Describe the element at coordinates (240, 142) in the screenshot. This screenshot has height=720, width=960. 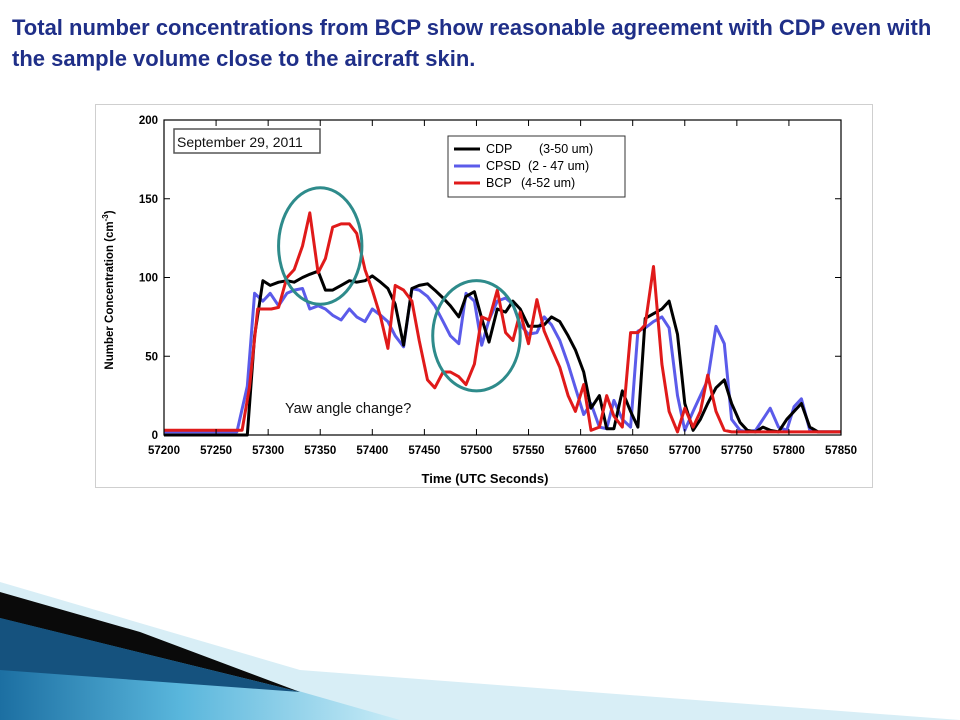
I see `date-label: September 29, 2011` at that location.